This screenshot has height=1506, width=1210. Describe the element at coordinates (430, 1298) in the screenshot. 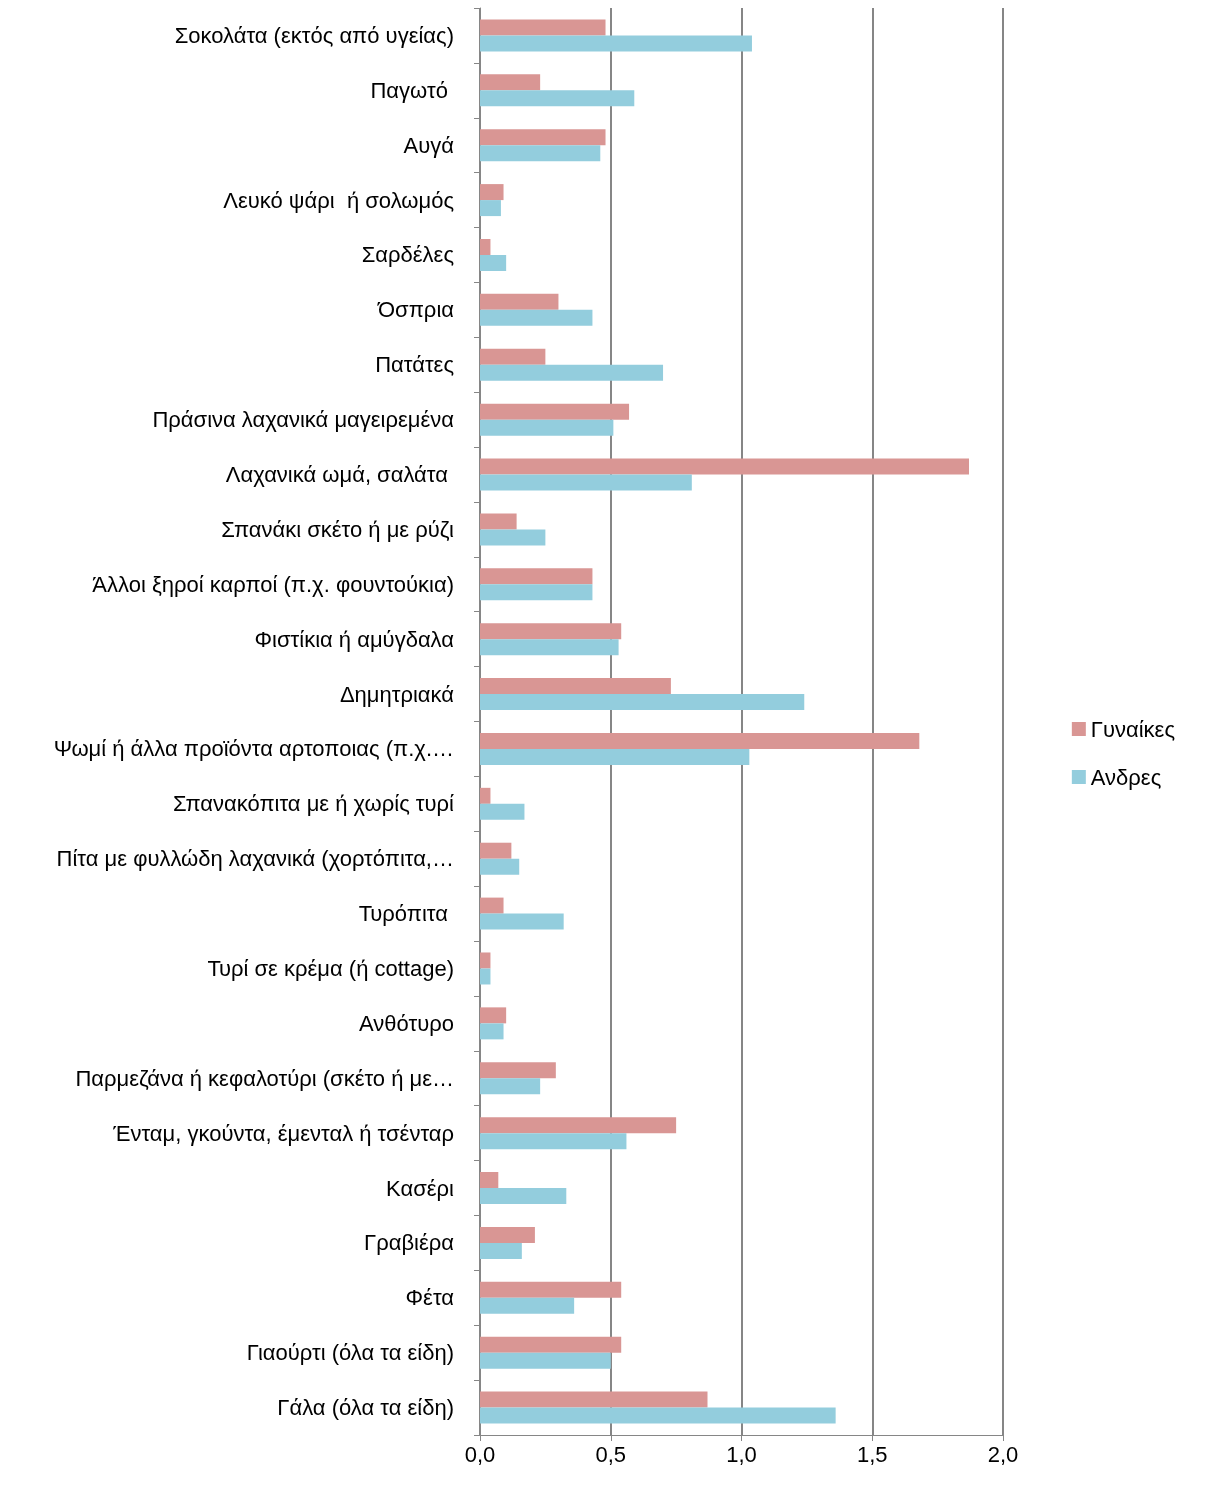

I see `y-tick-label: Φέτα` at that location.